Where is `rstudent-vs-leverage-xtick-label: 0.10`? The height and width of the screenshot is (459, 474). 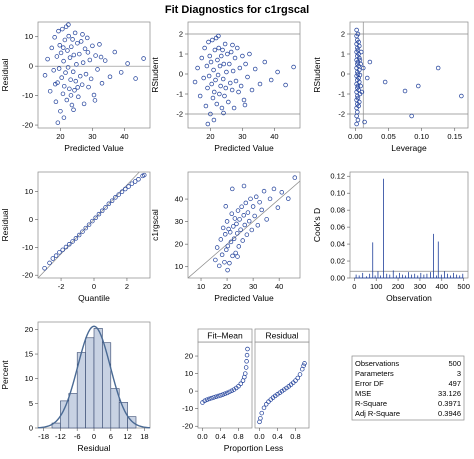 rstudent-vs-leverage-xtick-label: 0.10 is located at coordinates (421, 136).